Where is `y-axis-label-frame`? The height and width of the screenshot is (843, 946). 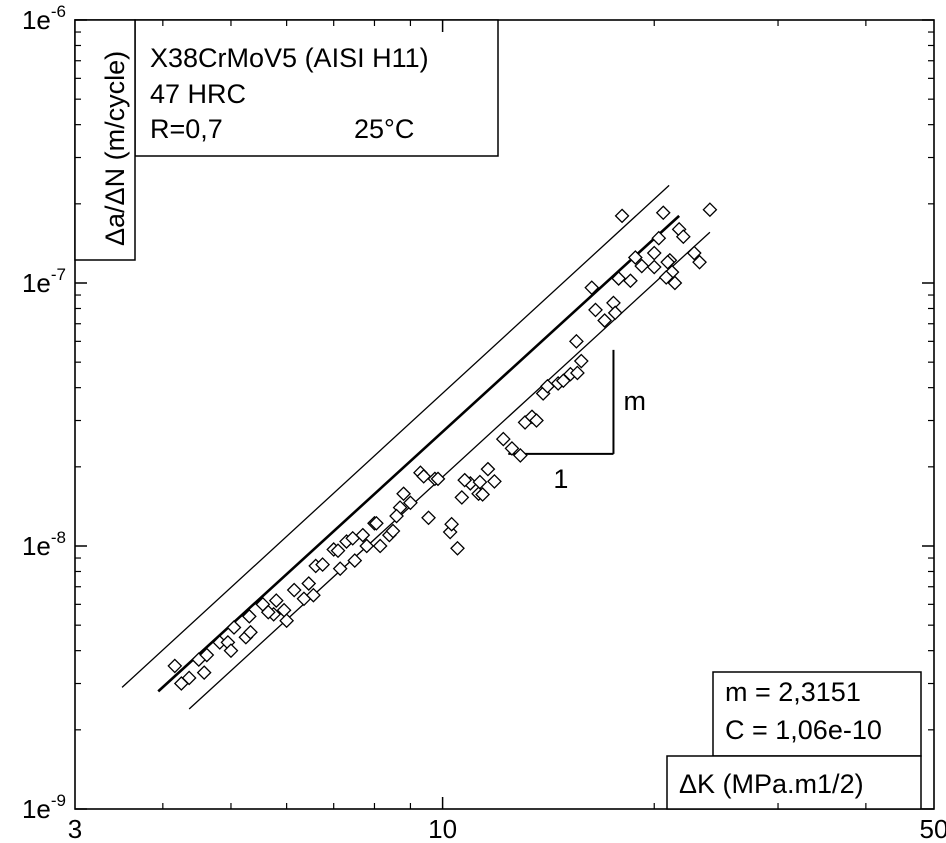
y-axis-label-frame is located at coordinates (105, 140).